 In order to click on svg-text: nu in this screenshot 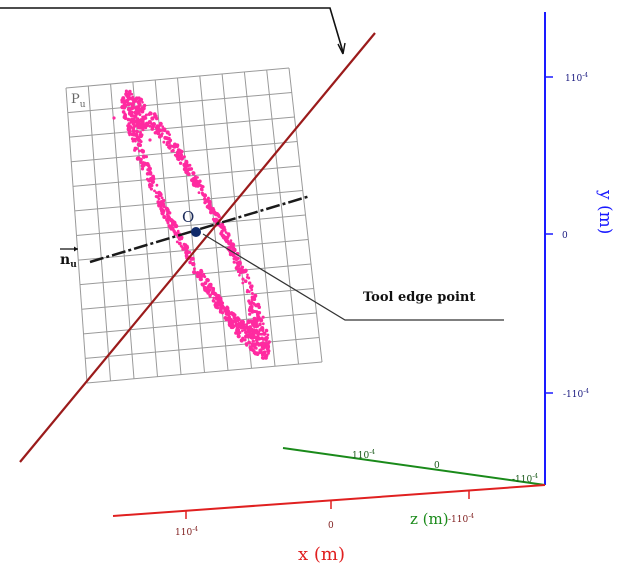, I will do `click(68, 261)`.